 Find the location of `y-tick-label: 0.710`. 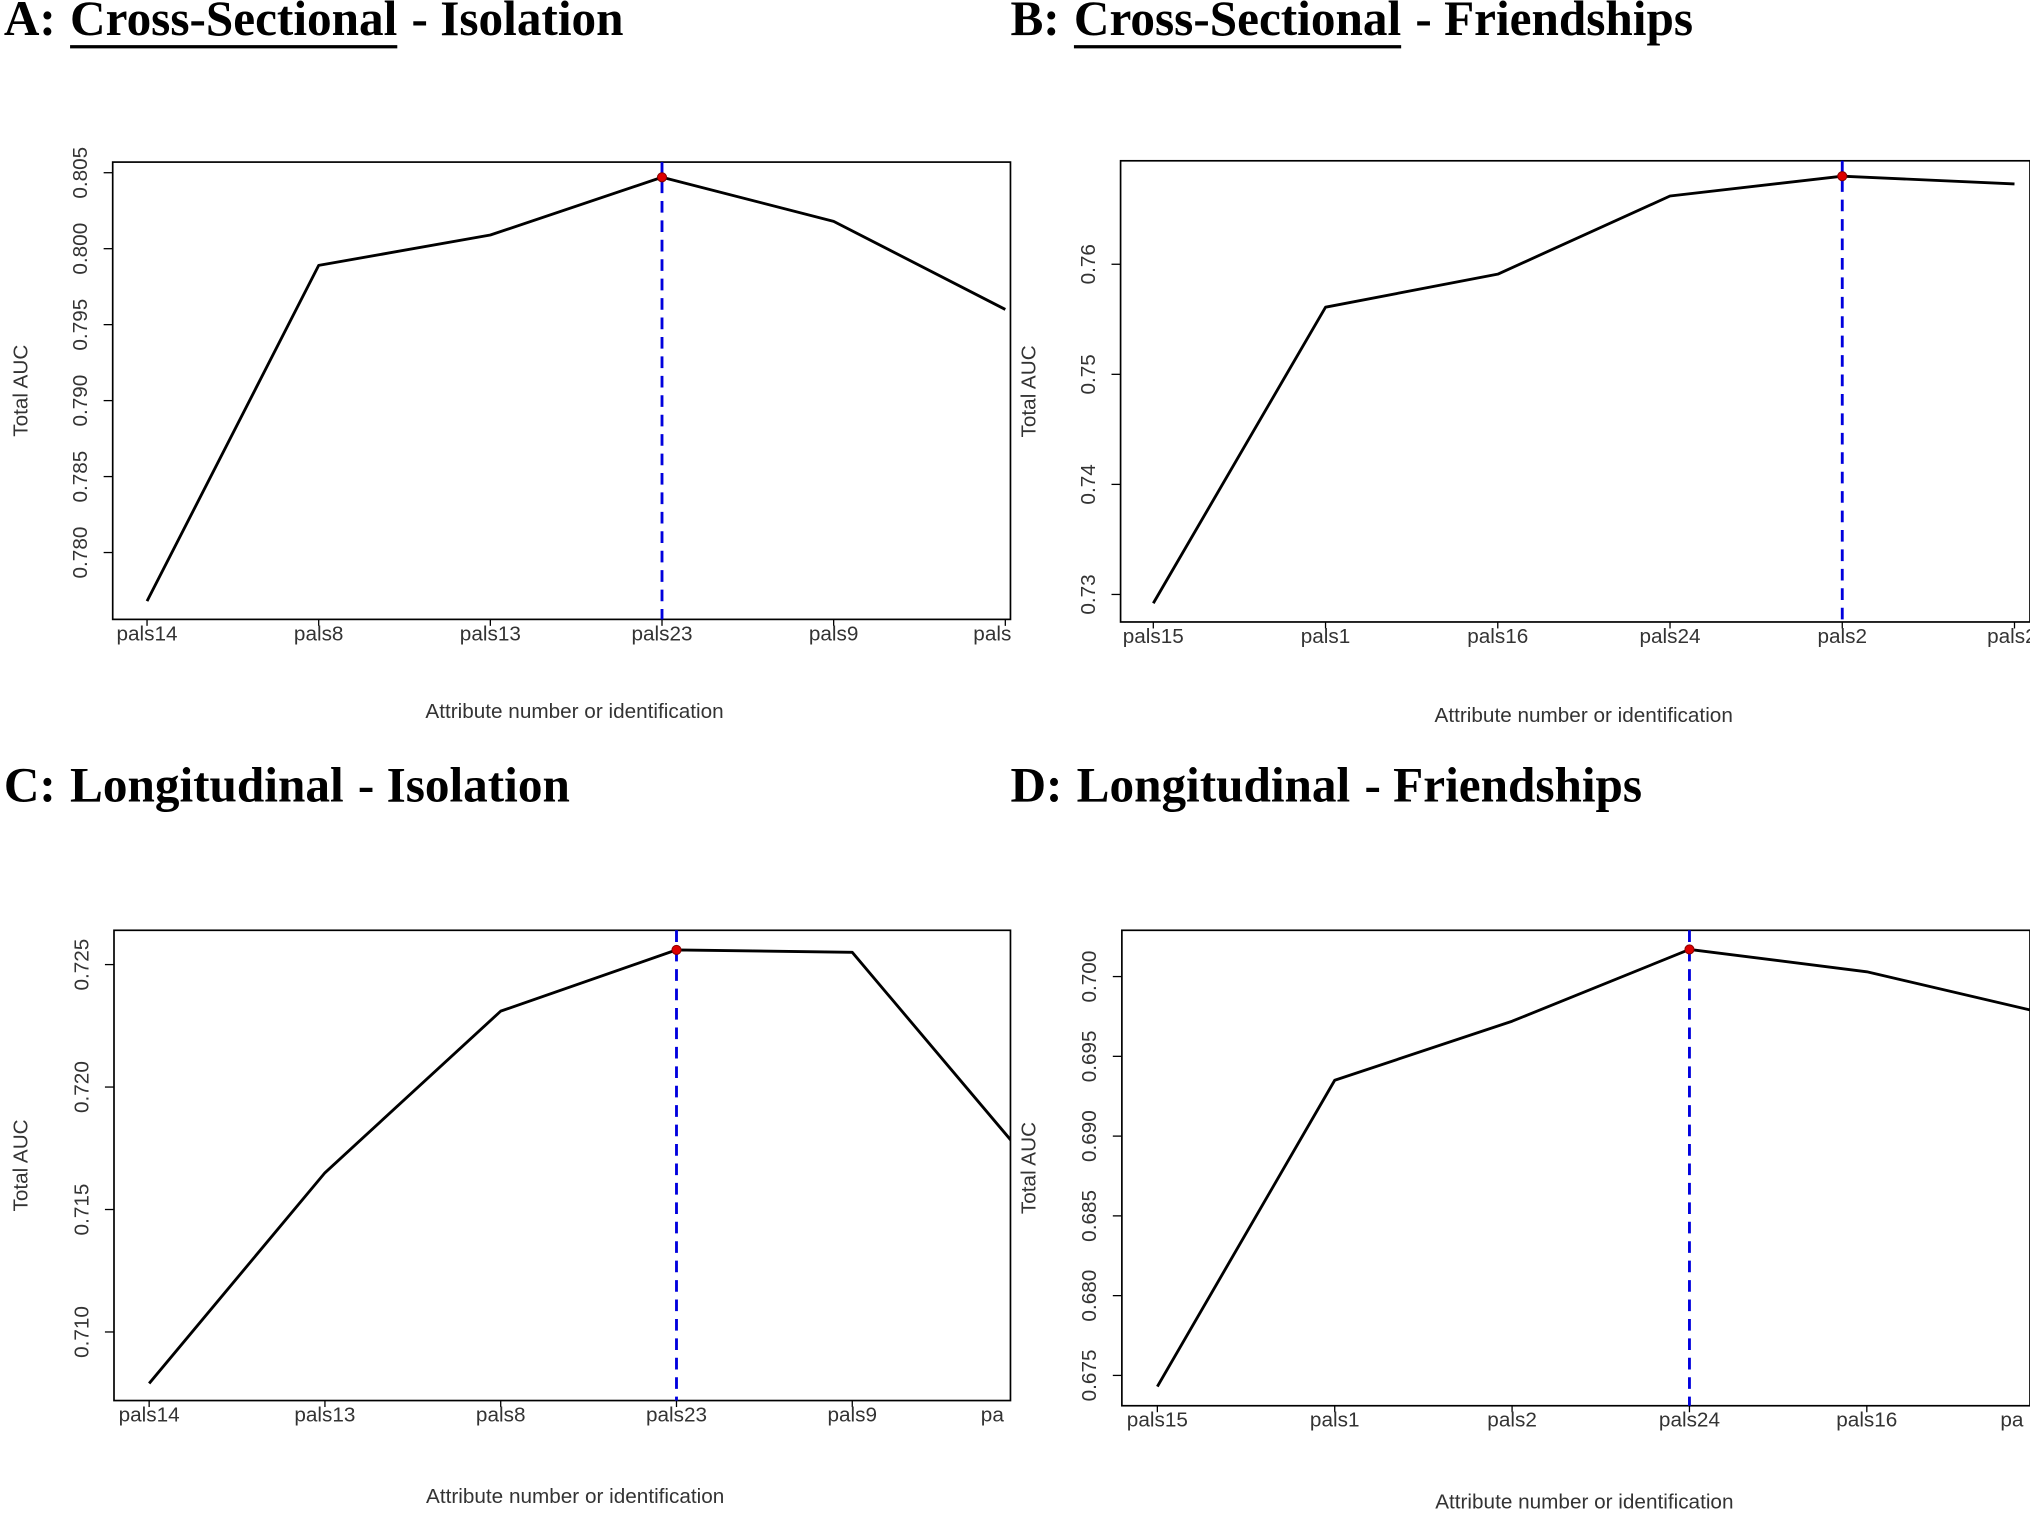

y-tick-label: 0.710 is located at coordinates (81, 1332).